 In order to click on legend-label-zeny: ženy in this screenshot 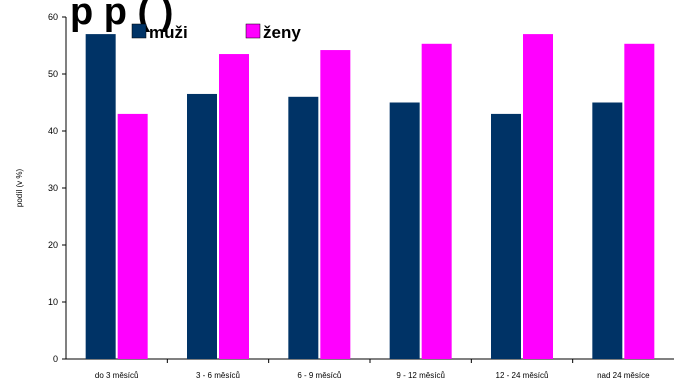, I will do `click(282, 32)`.